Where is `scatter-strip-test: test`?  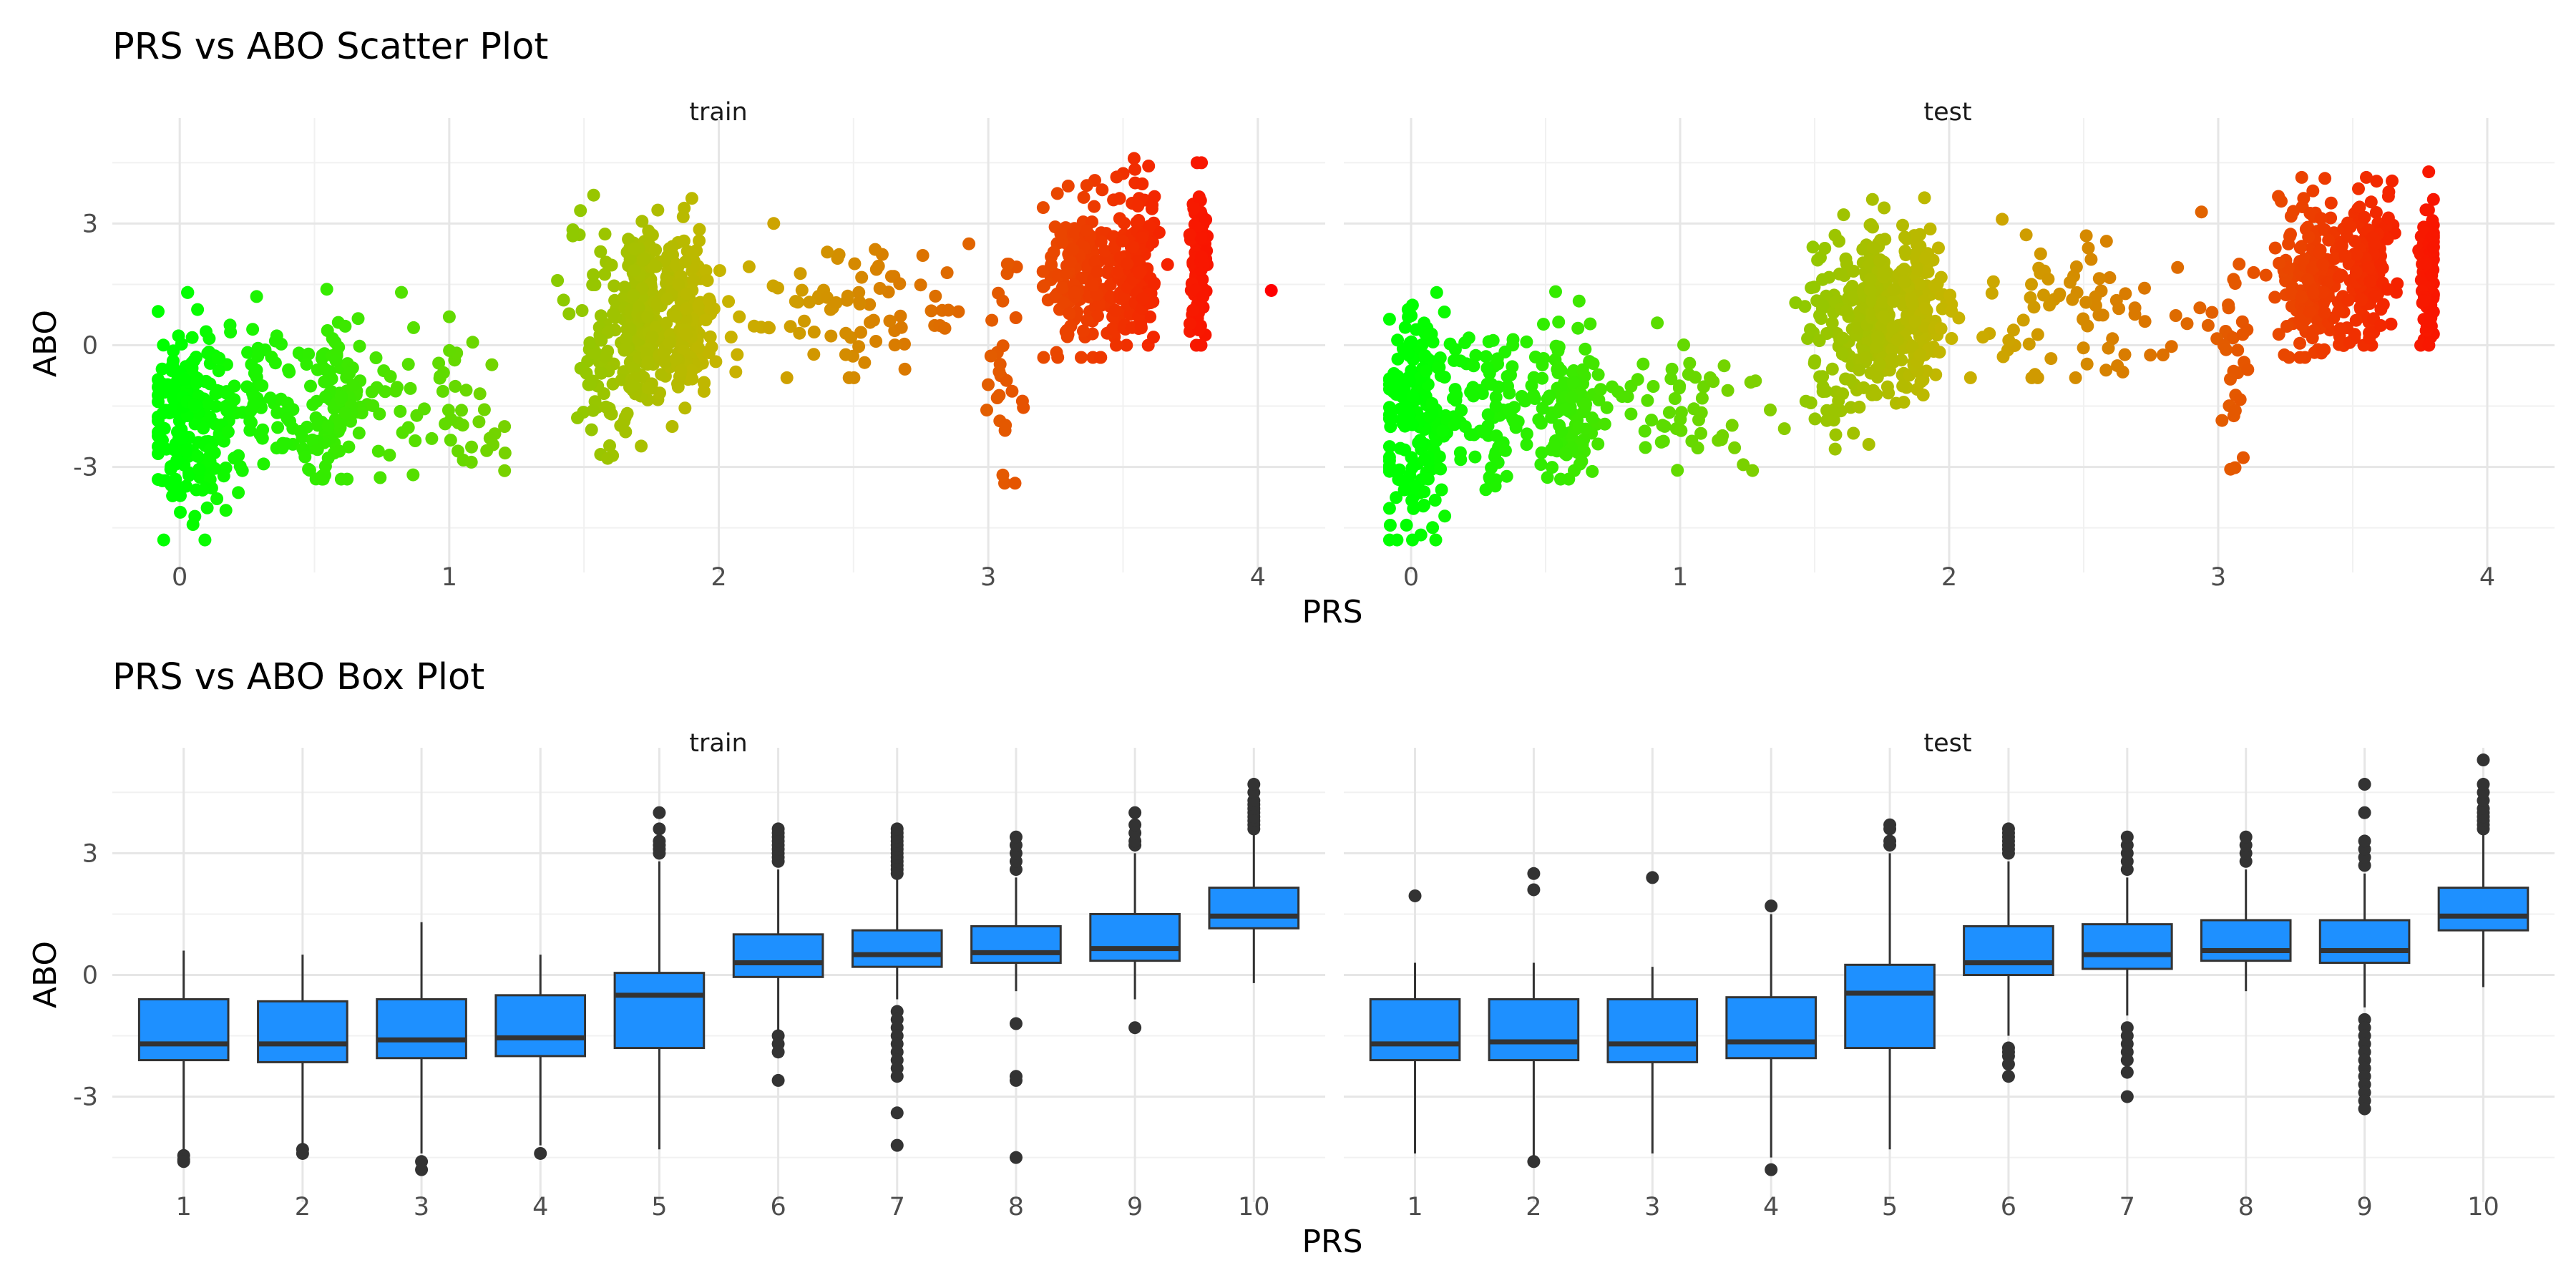 scatter-strip-test: test is located at coordinates (1947, 112).